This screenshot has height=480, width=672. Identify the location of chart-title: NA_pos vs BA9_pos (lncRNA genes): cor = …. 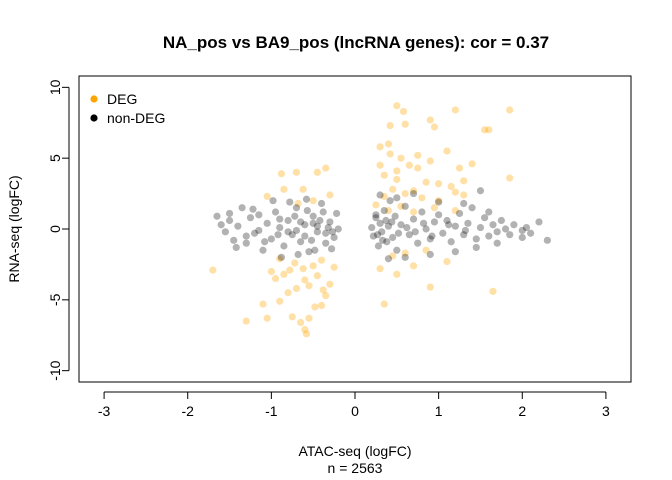
(356, 42).